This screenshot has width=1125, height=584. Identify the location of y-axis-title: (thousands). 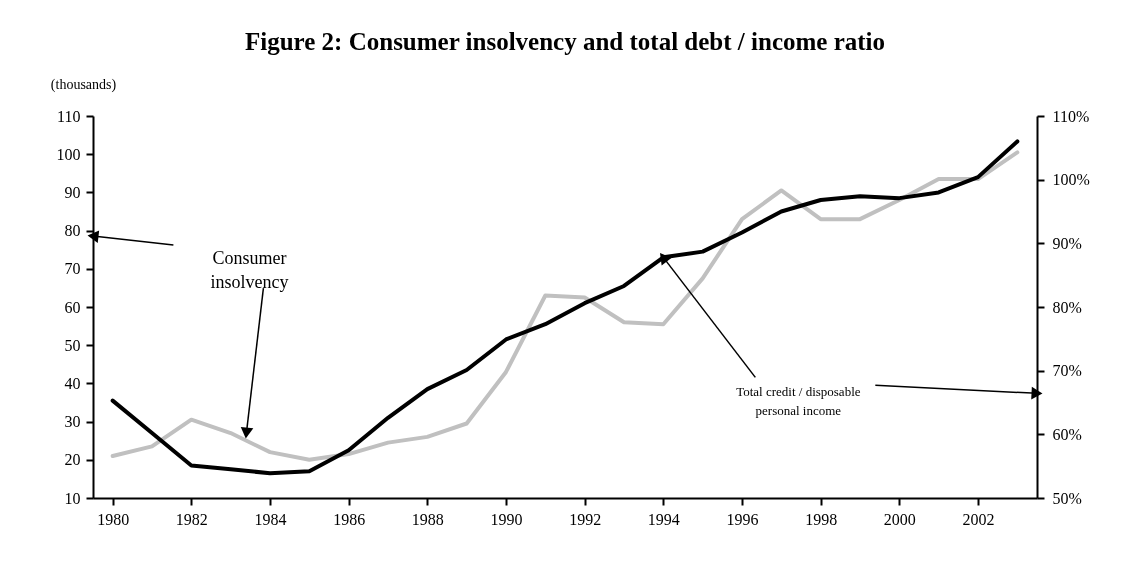
(83, 84).